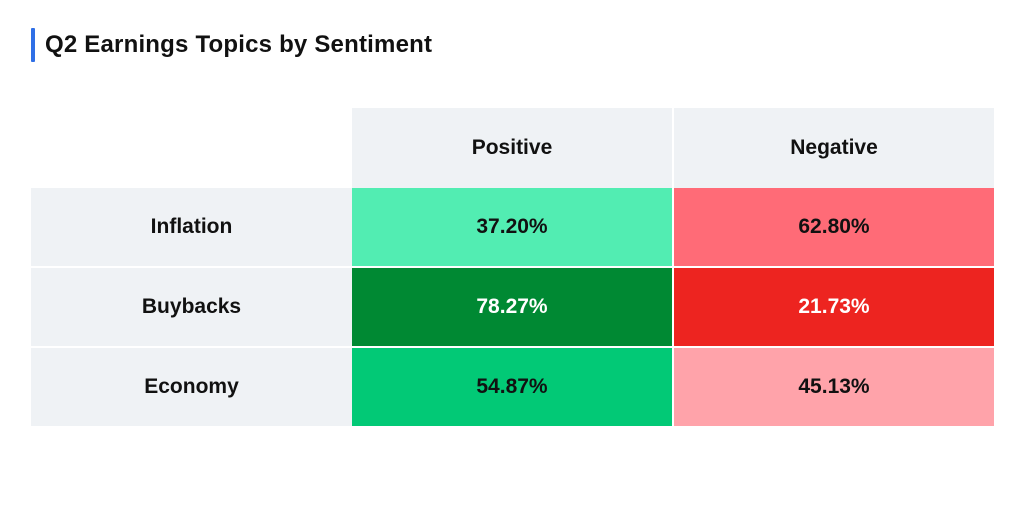  Describe the element at coordinates (834, 387) in the screenshot. I see `heatmap-cell-economy-negative: 45.13%` at that location.